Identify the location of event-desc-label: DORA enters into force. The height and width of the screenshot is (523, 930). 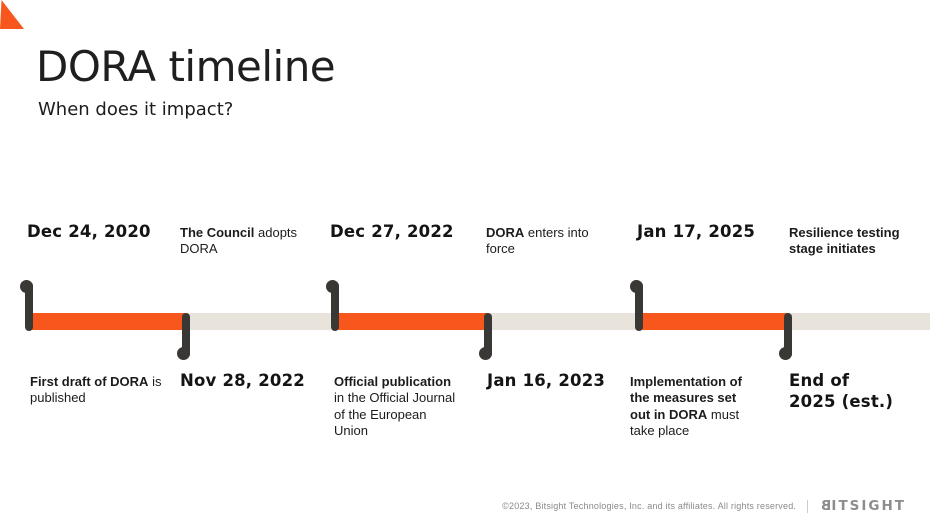
(545, 240).